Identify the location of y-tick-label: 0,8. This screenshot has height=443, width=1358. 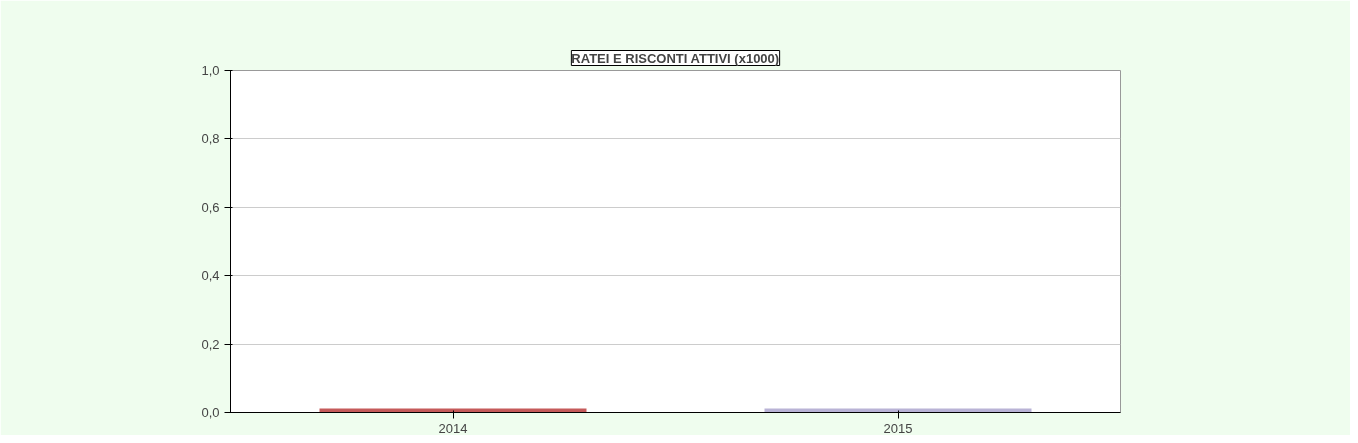
(210, 139).